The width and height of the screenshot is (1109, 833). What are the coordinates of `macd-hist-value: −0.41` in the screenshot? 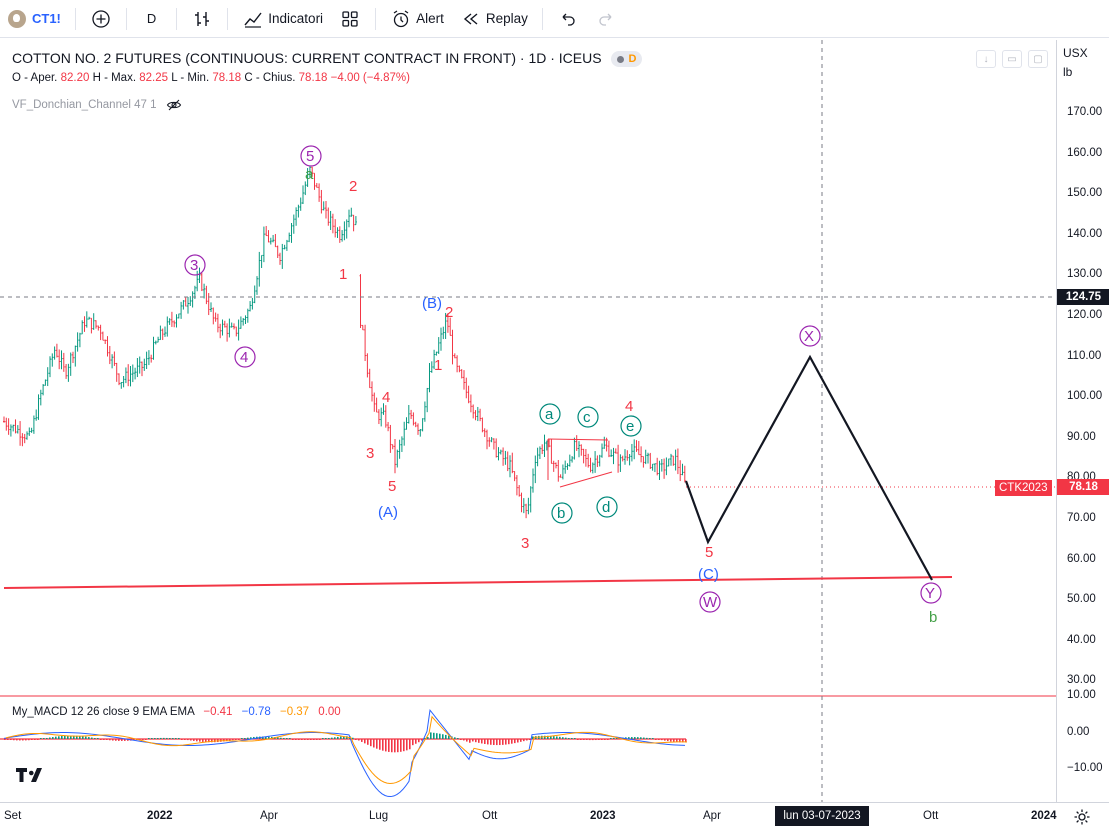 It's located at (218, 712).